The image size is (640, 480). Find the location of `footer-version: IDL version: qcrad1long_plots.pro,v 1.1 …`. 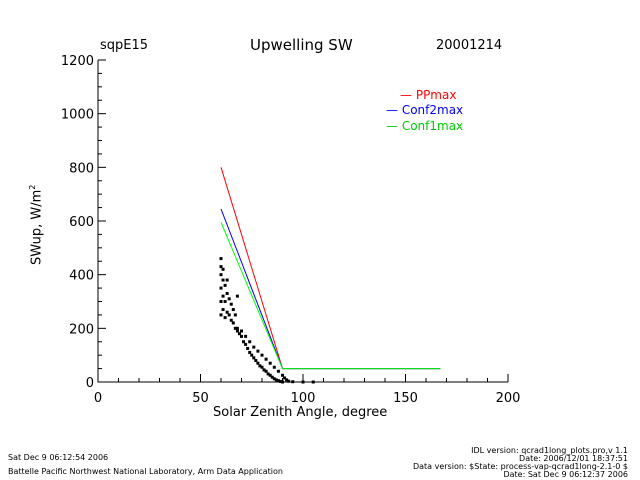

footer-version: IDL version: qcrad1long_plots.pro,v 1.1 … is located at coordinates (520, 463).